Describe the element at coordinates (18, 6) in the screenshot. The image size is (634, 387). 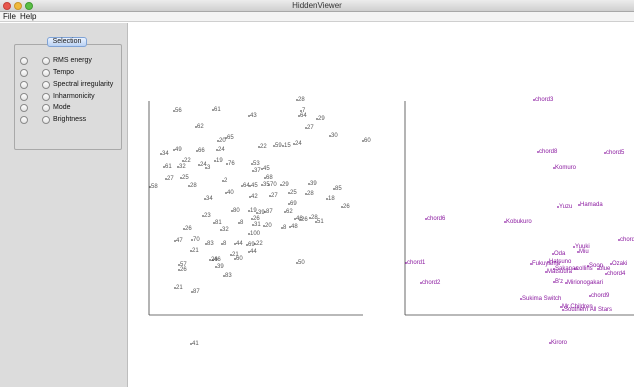
I see `minimize-window-button` at that location.